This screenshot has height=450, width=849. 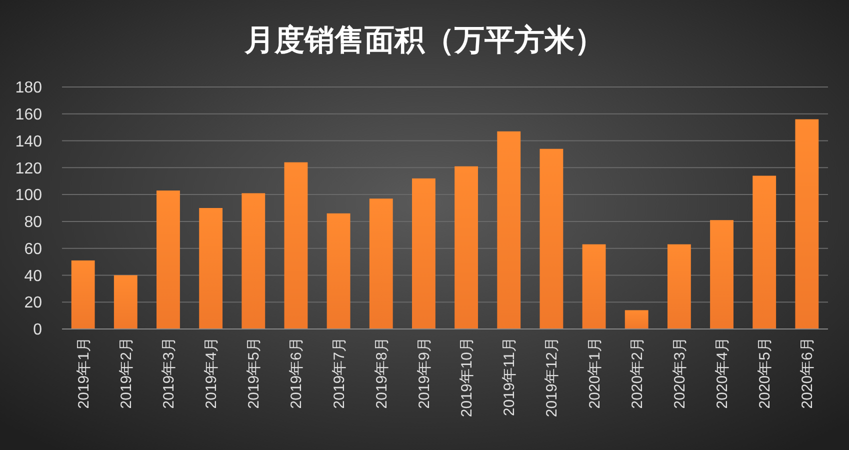 What do you see at coordinates (339, 373) in the screenshot?
I see `x-tick-label: 2019年7月` at bounding box center [339, 373].